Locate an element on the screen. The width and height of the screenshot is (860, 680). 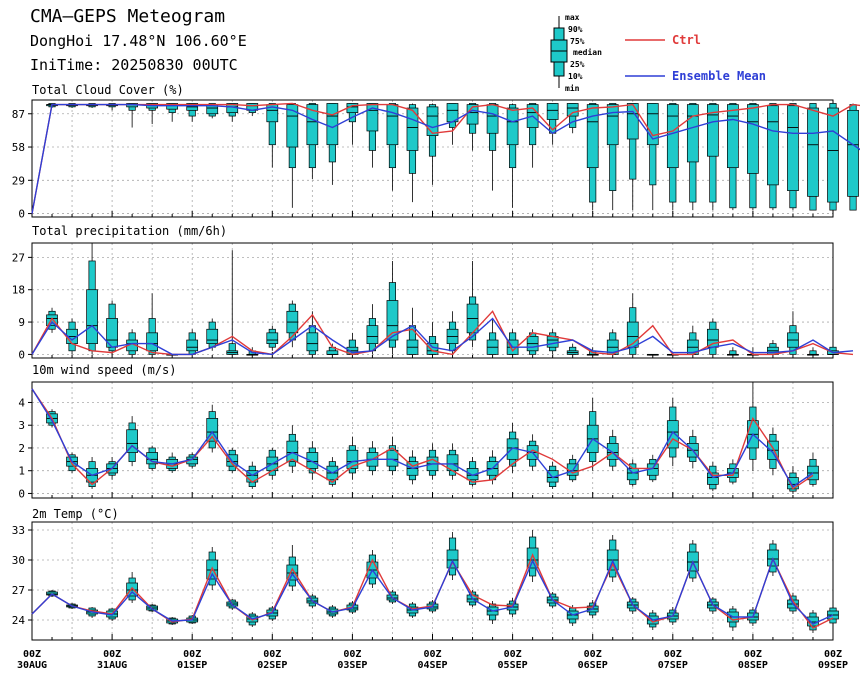
y-tick-label: 33 is located at coordinates (18, 530).